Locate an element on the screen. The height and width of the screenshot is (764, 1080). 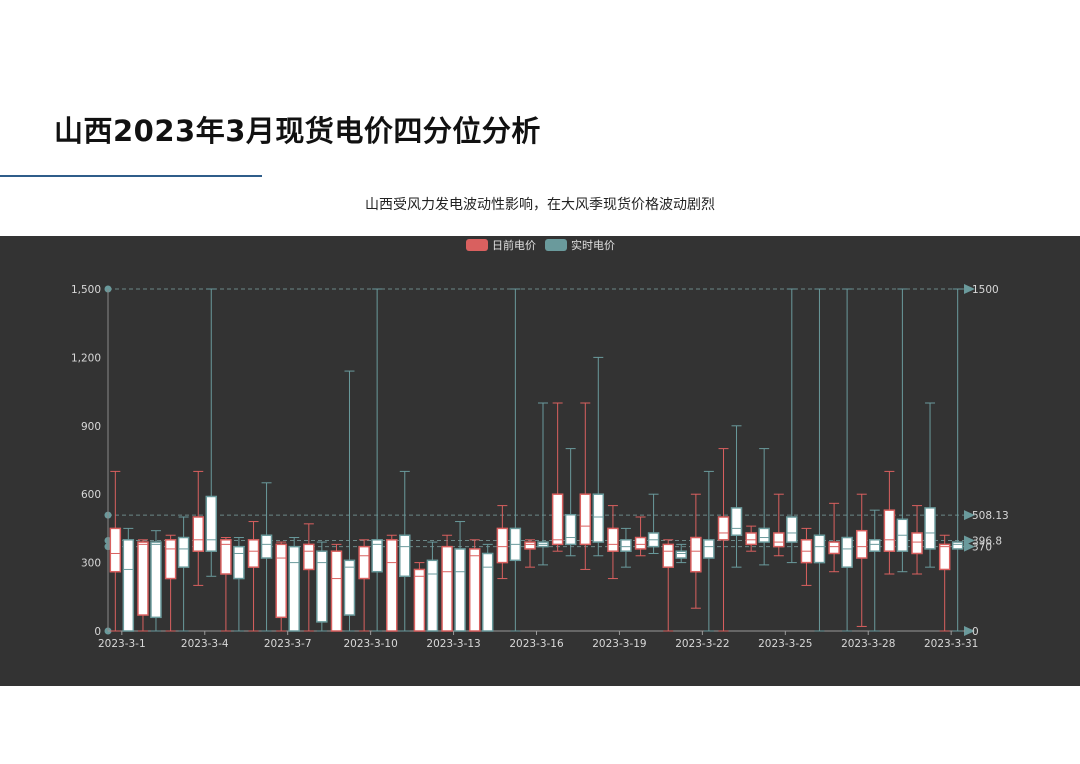
x-tick-label: 2023-3-7 is located at coordinates (288, 644).